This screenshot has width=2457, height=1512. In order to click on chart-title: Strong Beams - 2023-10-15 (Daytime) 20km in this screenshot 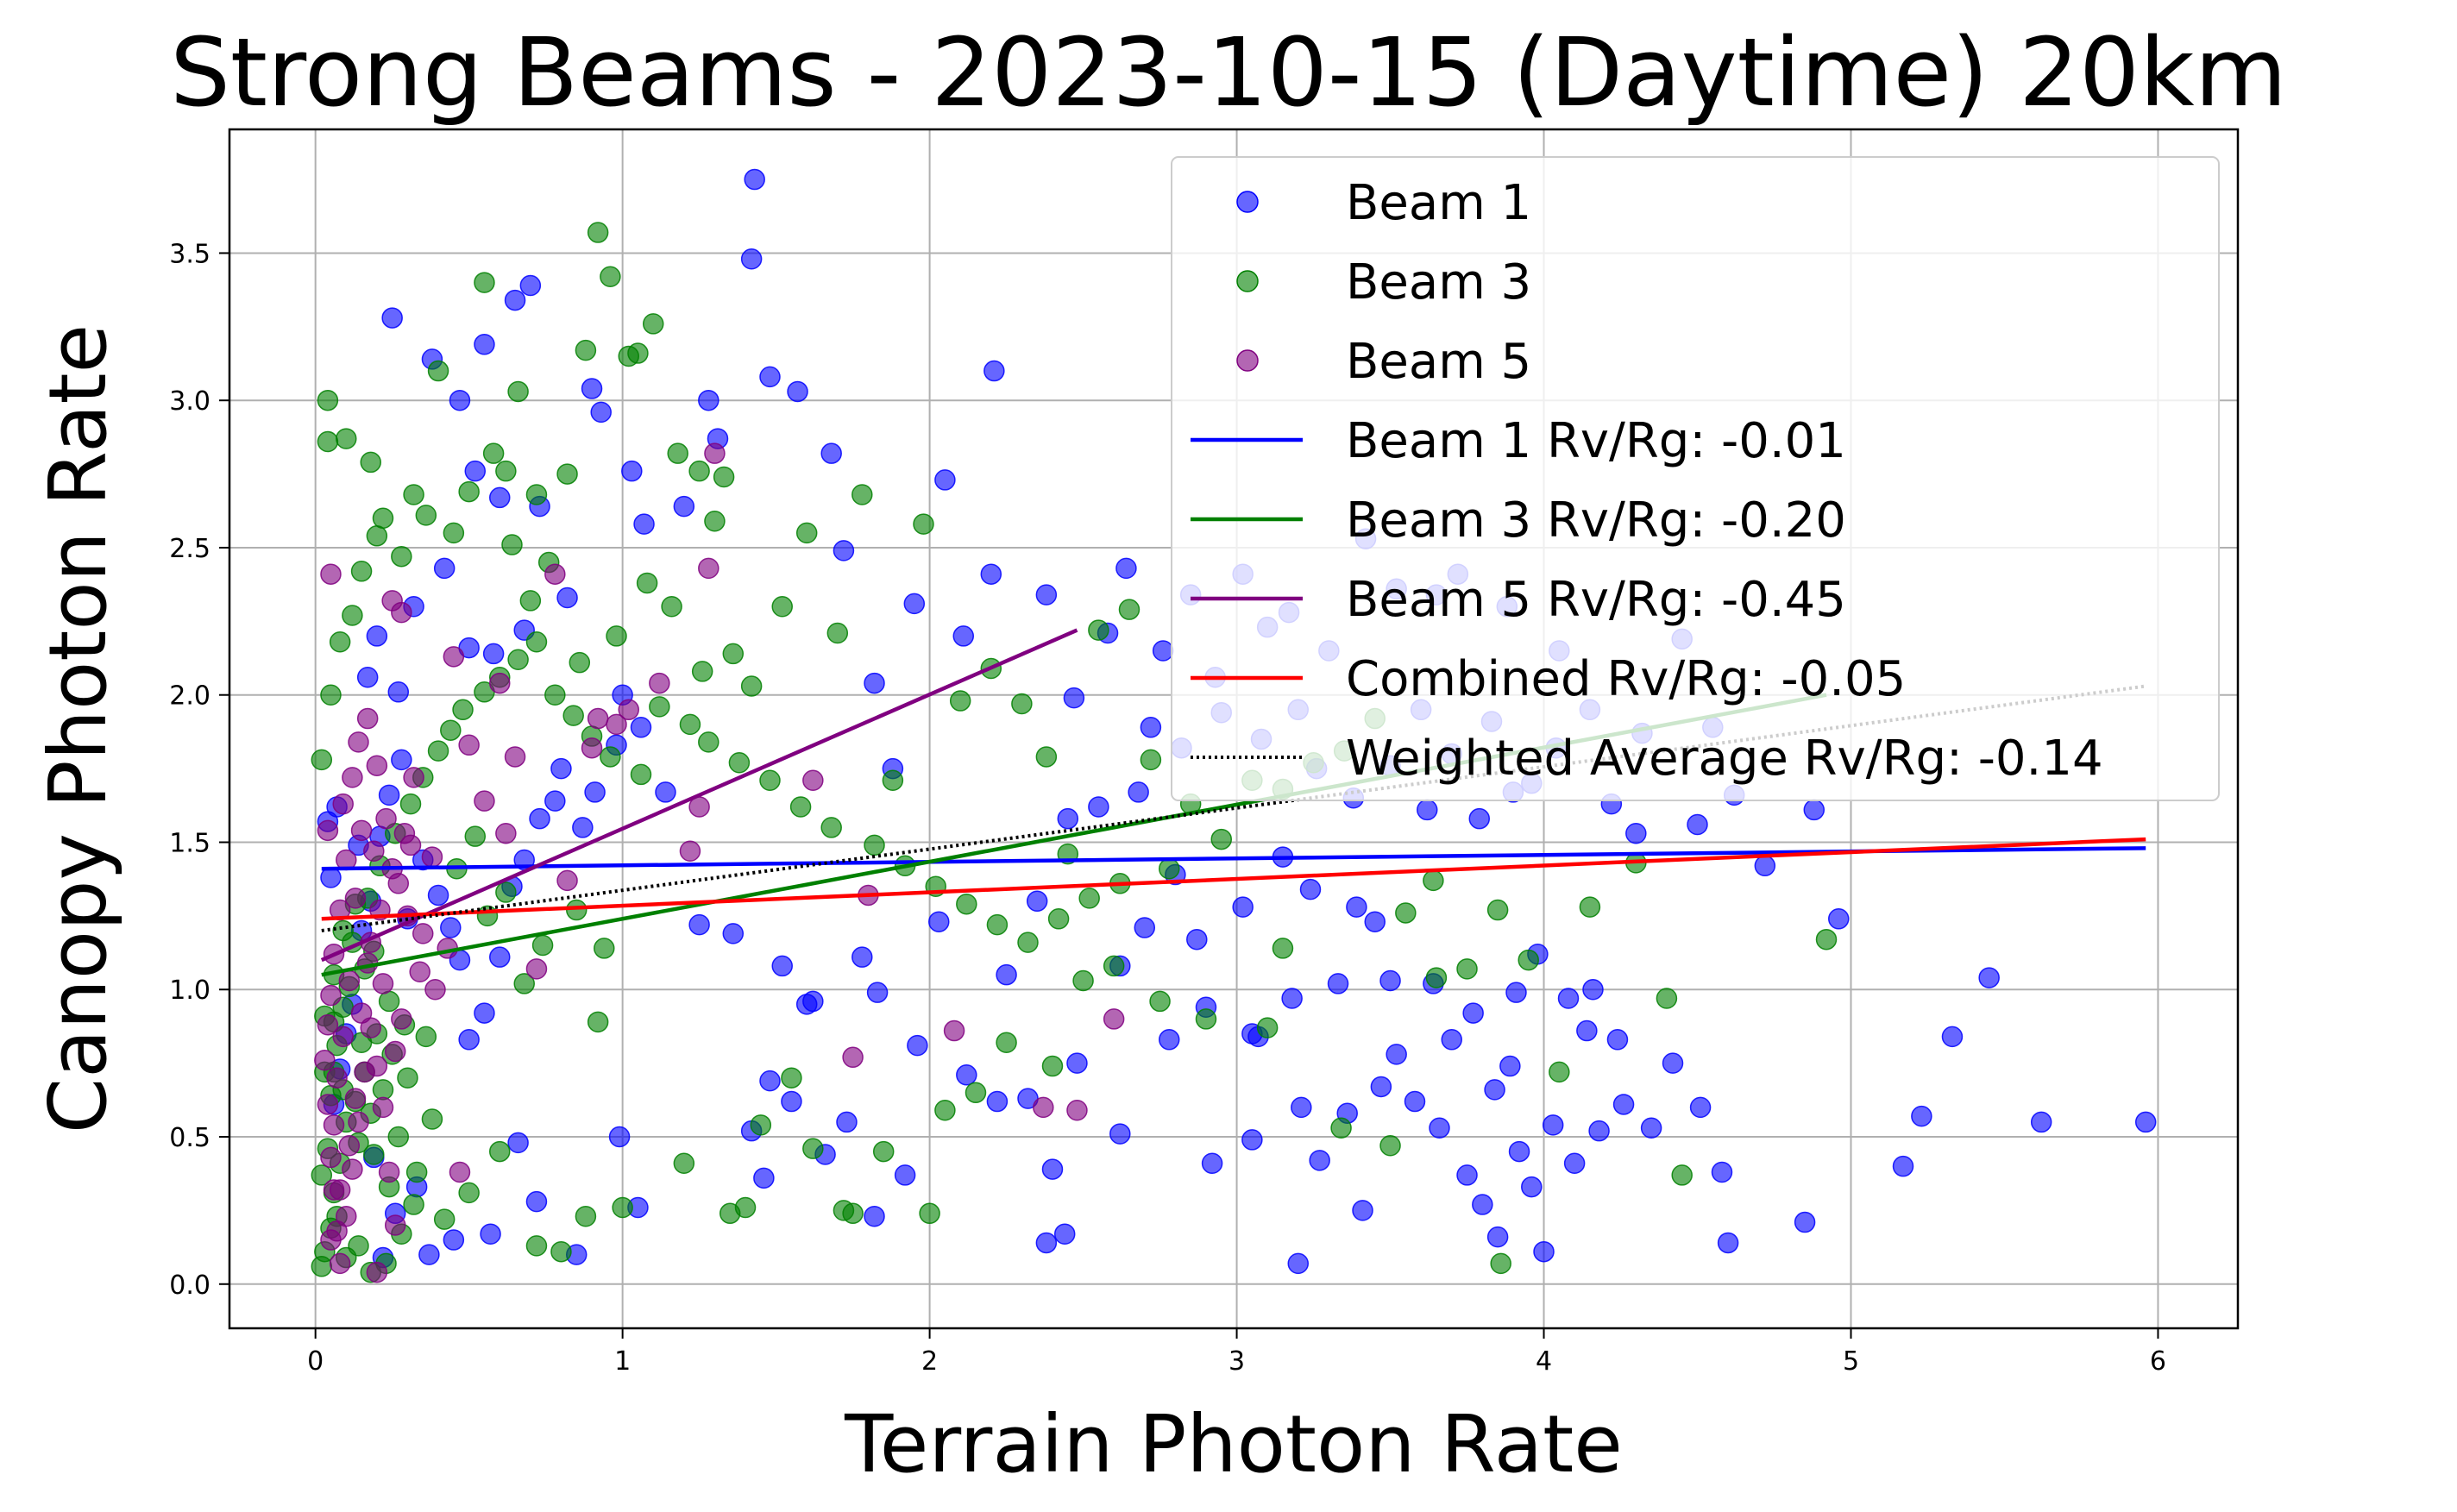, I will do `click(1228, 72)`.